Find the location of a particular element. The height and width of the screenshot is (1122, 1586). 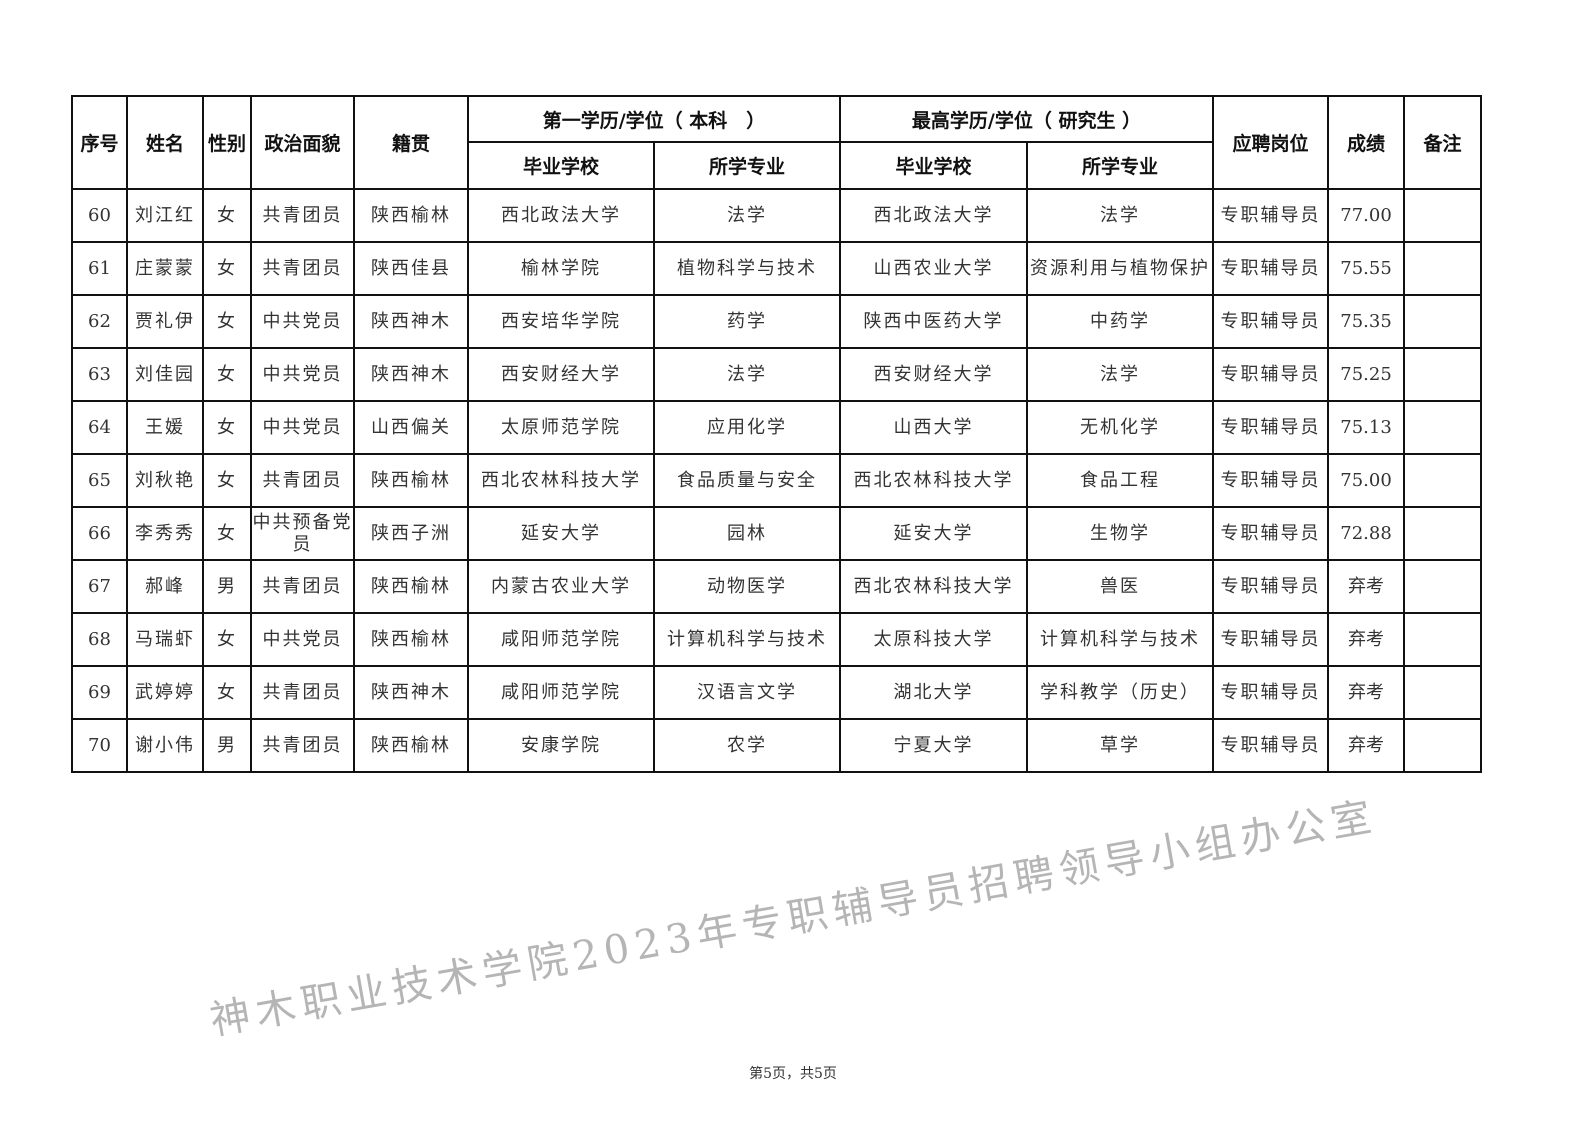

cell-major1: 药学 is located at coordinates (747, 321).